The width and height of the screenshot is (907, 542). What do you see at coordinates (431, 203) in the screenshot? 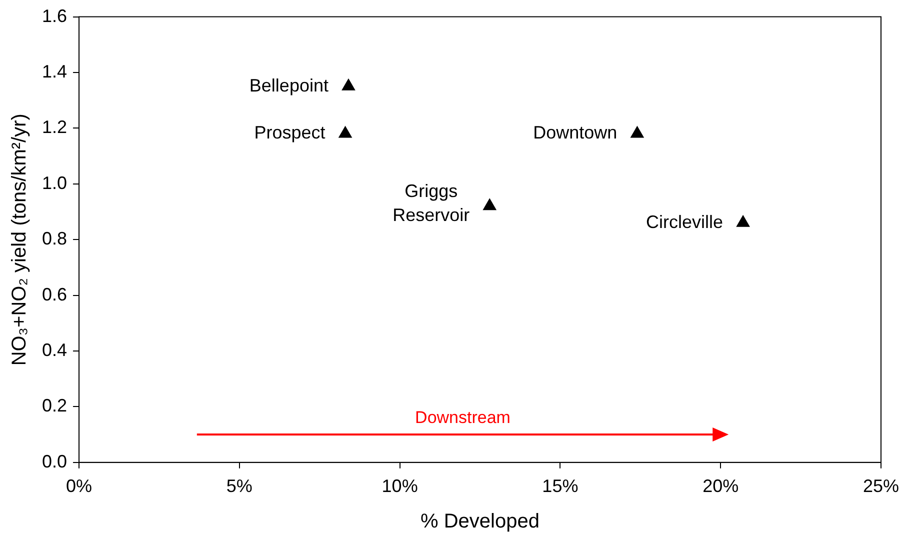
I see `annotation: Griggs Reservoir` at bounding box center [431, 203].